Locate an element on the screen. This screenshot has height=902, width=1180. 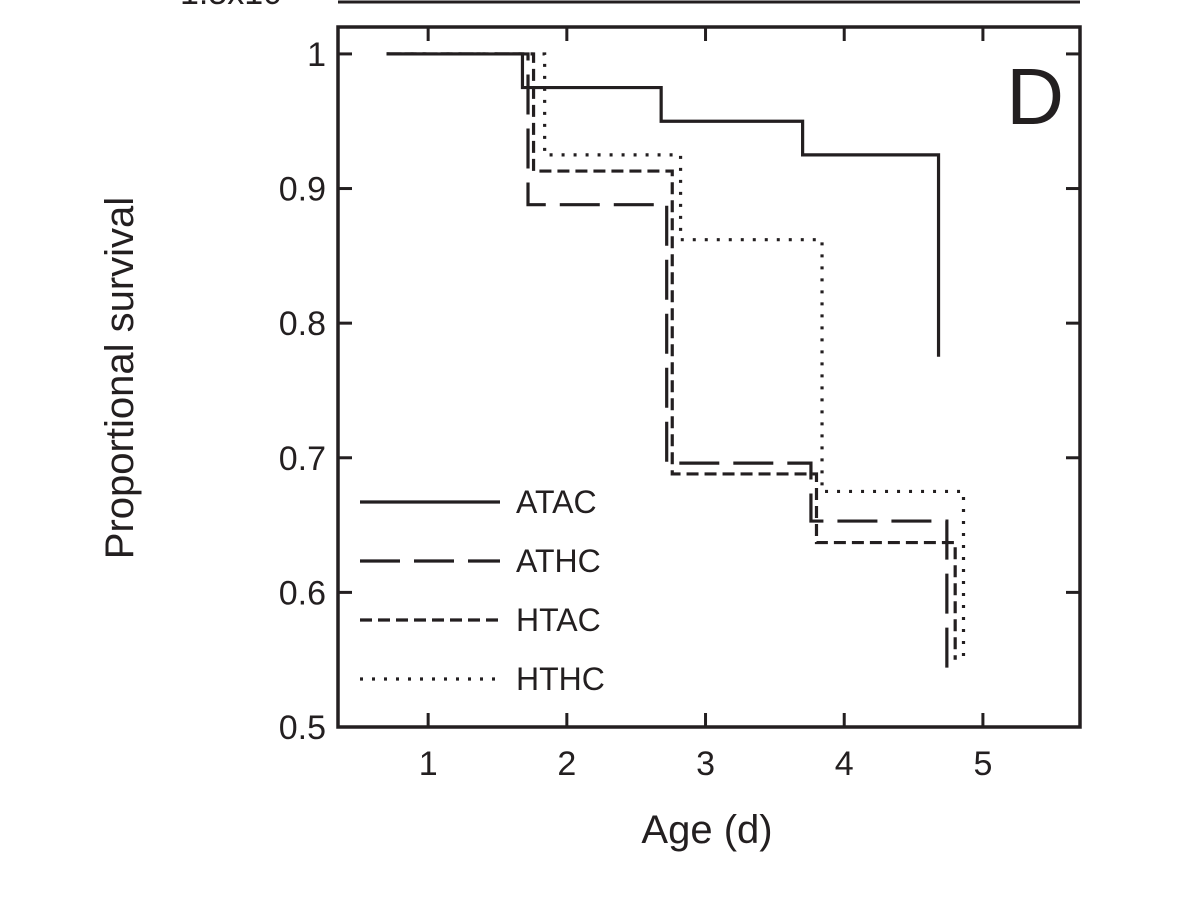
x-tick-label: 2 is located at coordinates (566, 764).